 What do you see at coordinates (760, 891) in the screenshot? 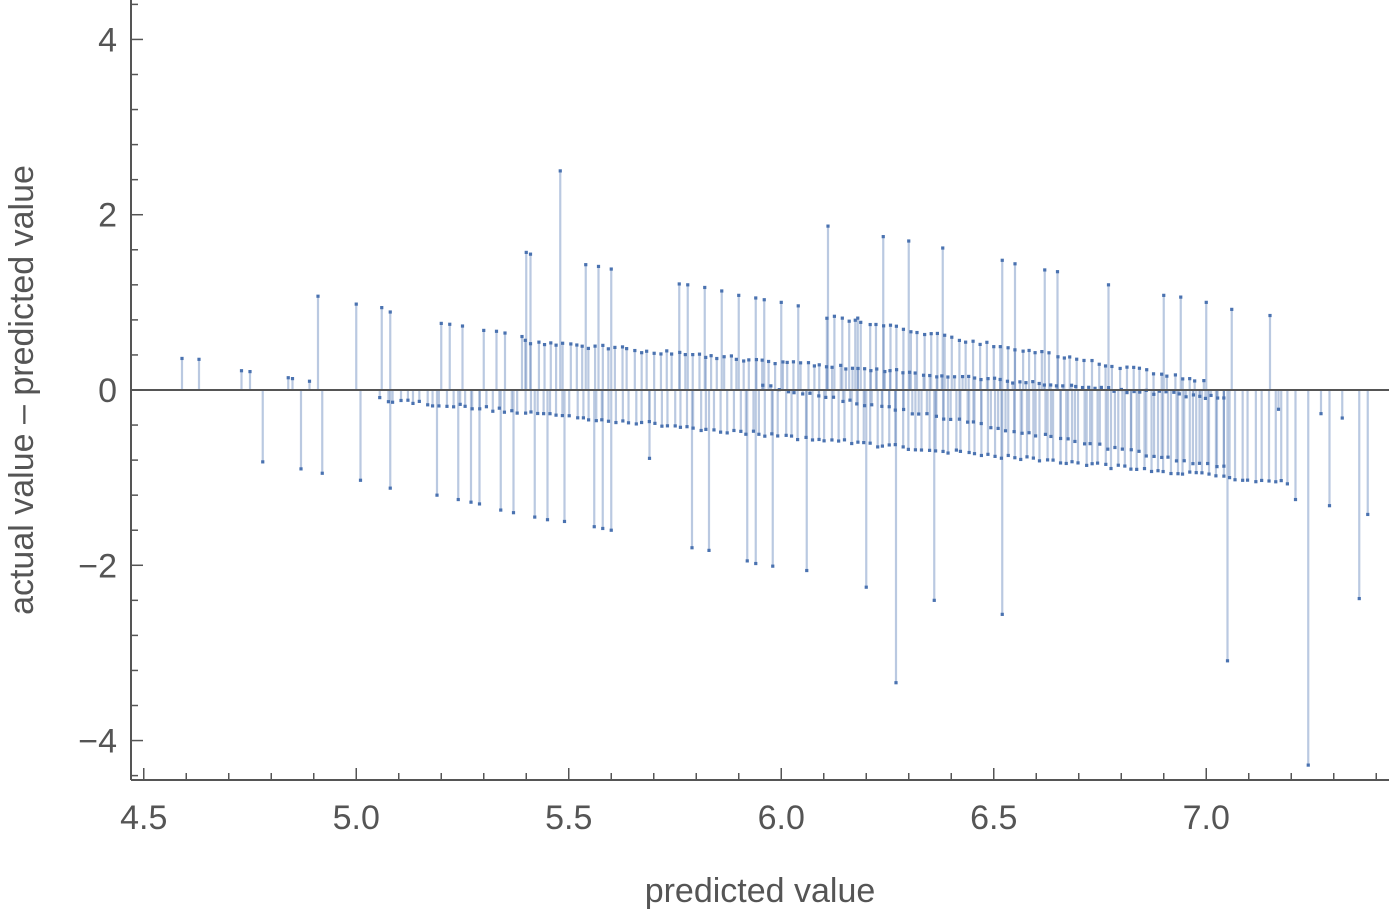
I see `x-axis-title: predicted value` at bounding box center [760, 891].